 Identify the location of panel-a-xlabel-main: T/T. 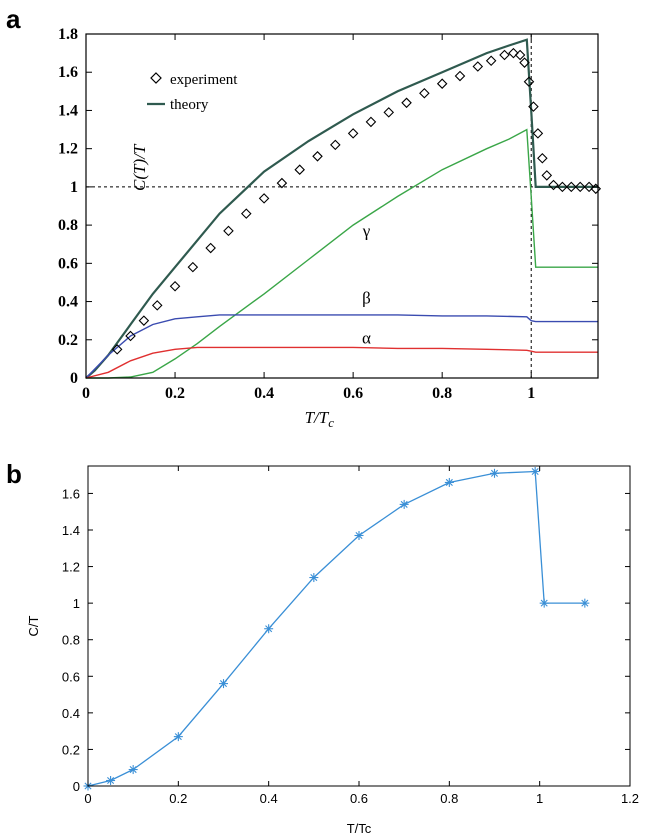
(317, 417).